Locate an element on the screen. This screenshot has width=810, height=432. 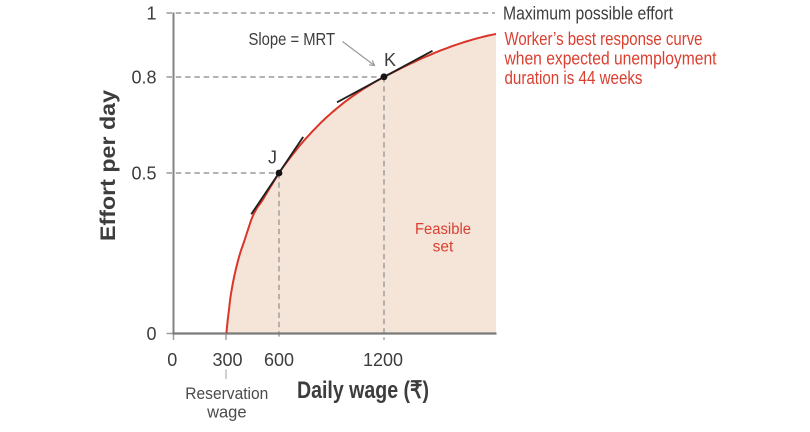
svg-text: Worker’s best response curve is located at coordinates (604, 39).